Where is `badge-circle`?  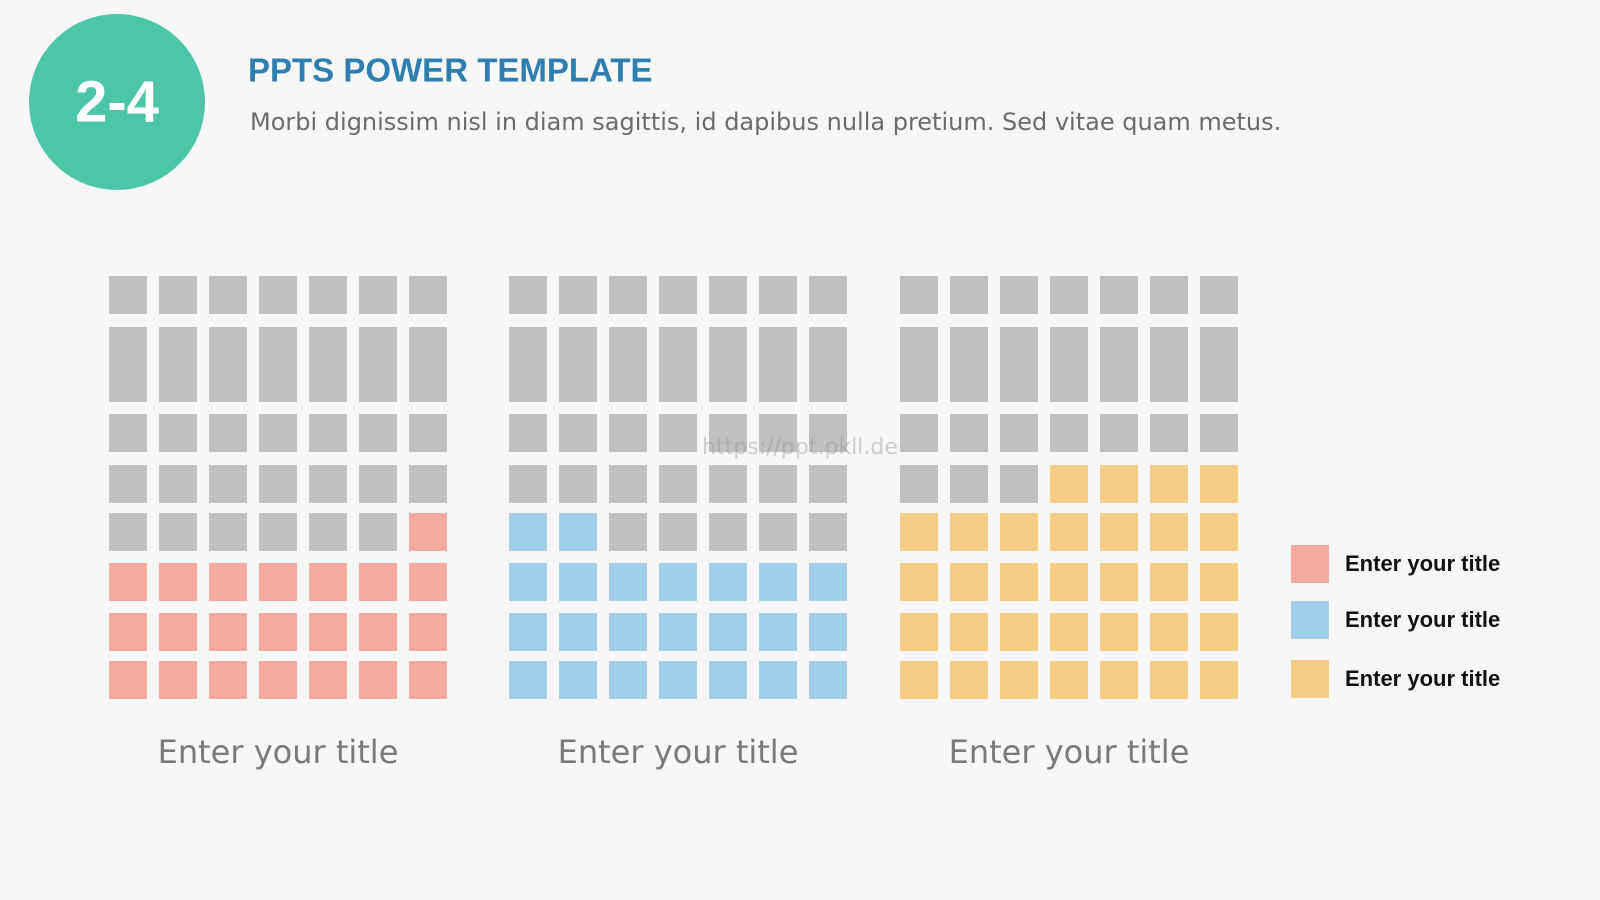
badge-circle is located at coordinates (117, 102).